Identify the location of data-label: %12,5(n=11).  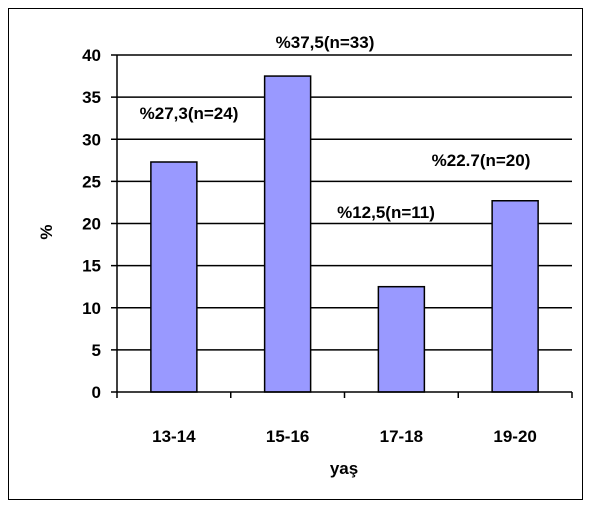
(386, 212).